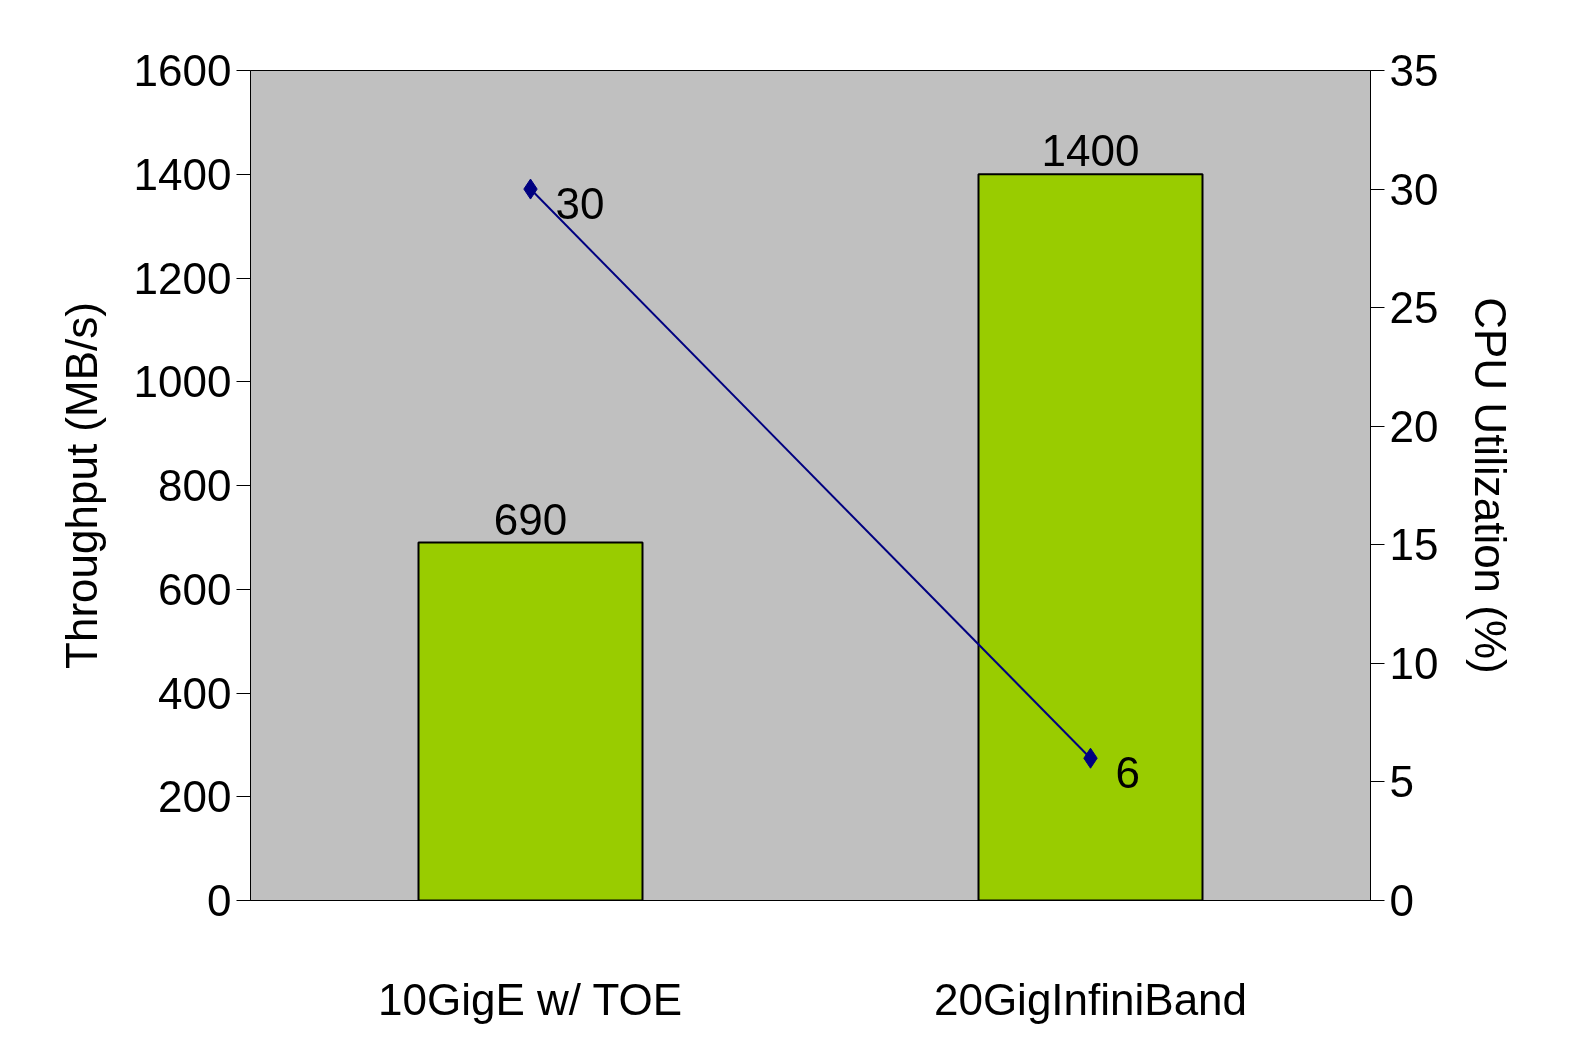 This screenshot has width=1581, height=1056. What do you see at coordinates (1127, 772) in the screenshot?
I see `data-label: 6` at bounding box center [1127, 772].